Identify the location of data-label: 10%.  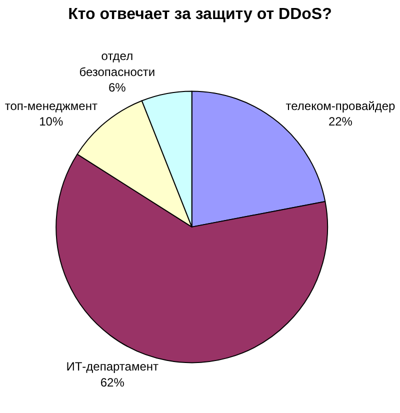
(51, 121).